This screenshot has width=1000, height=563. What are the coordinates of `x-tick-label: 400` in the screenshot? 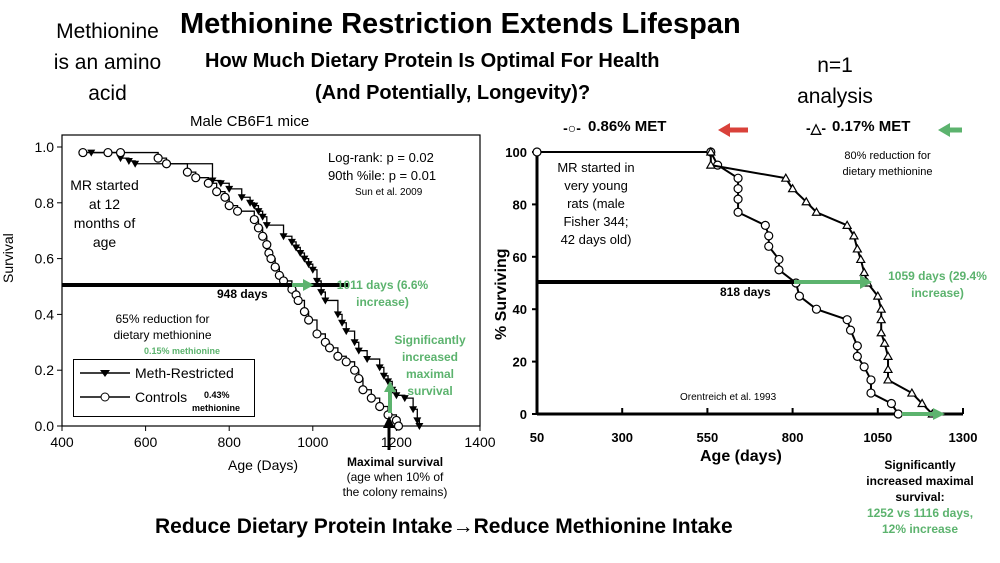 It's located at (62, 442).